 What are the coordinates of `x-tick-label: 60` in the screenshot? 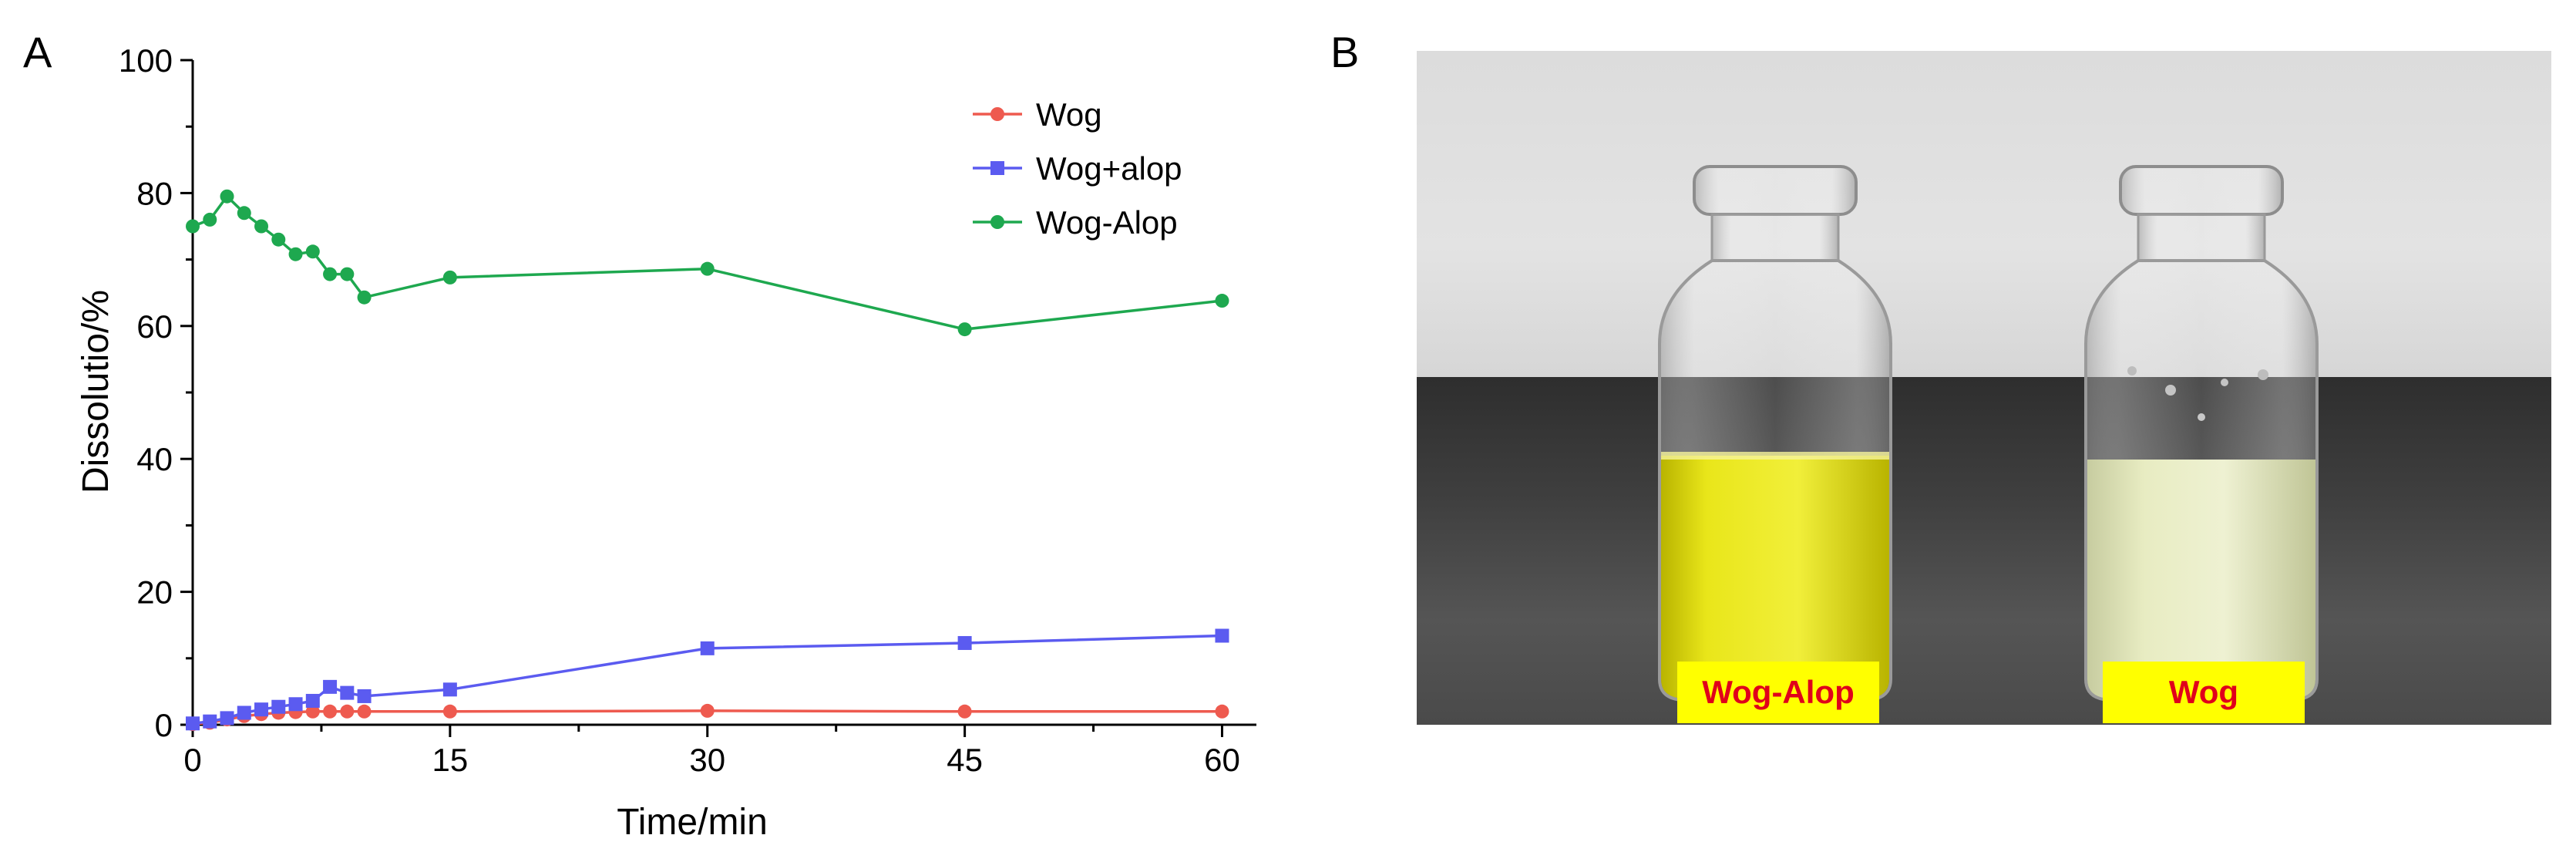 It's located at (1222, 760).